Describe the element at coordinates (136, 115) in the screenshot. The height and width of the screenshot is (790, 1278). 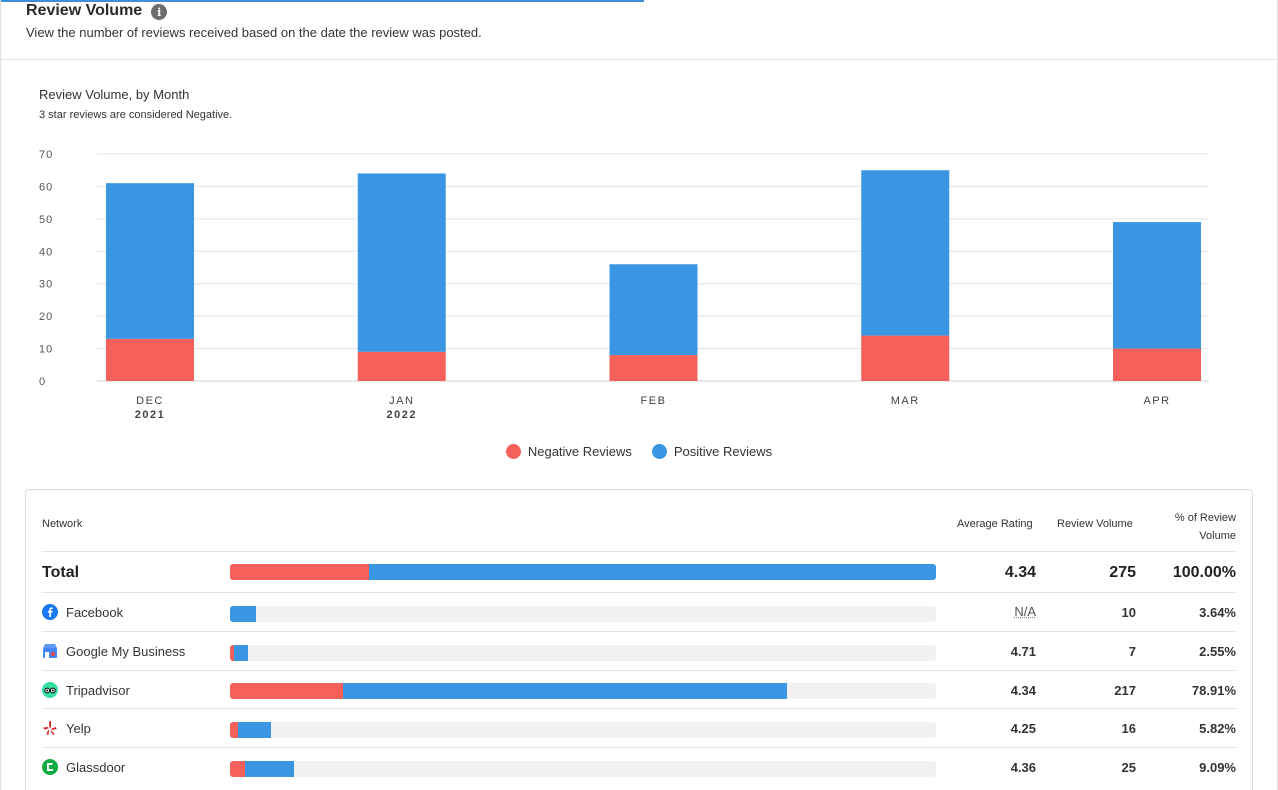
I see `chart-note: 3 star reviews are considered Negative.` at that location.